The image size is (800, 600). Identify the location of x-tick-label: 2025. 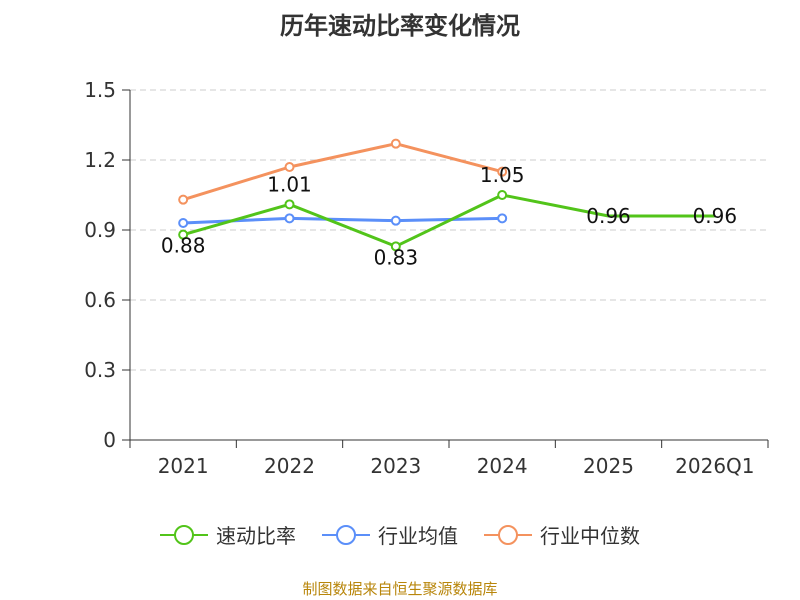
(608, 466).